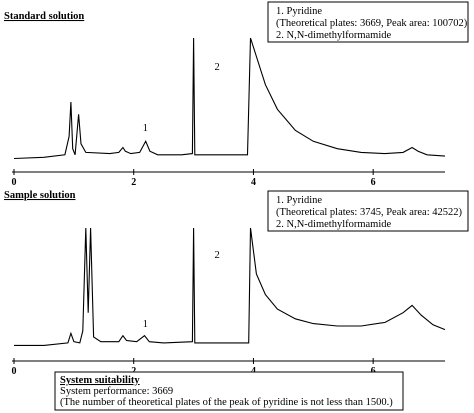  Describe the element at coordinates (373, 182) in the screenshot. I see `x-tick-label: 6` at that location.